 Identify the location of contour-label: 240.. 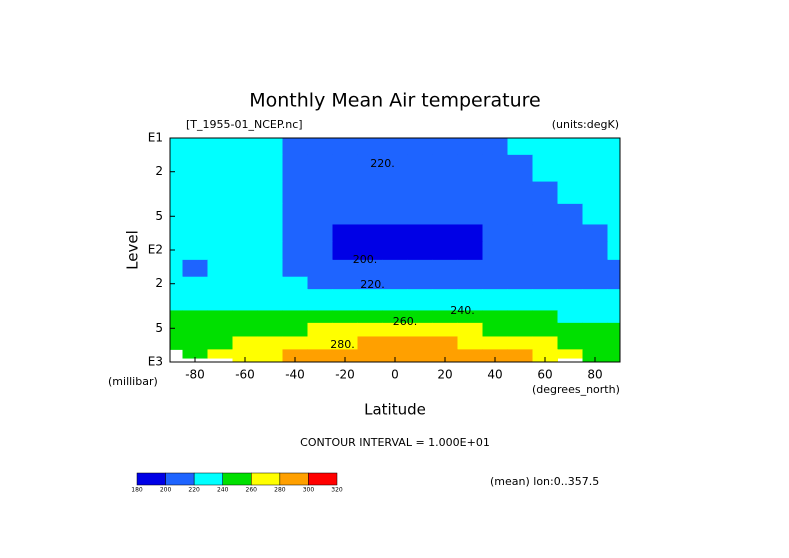
(462, 310).